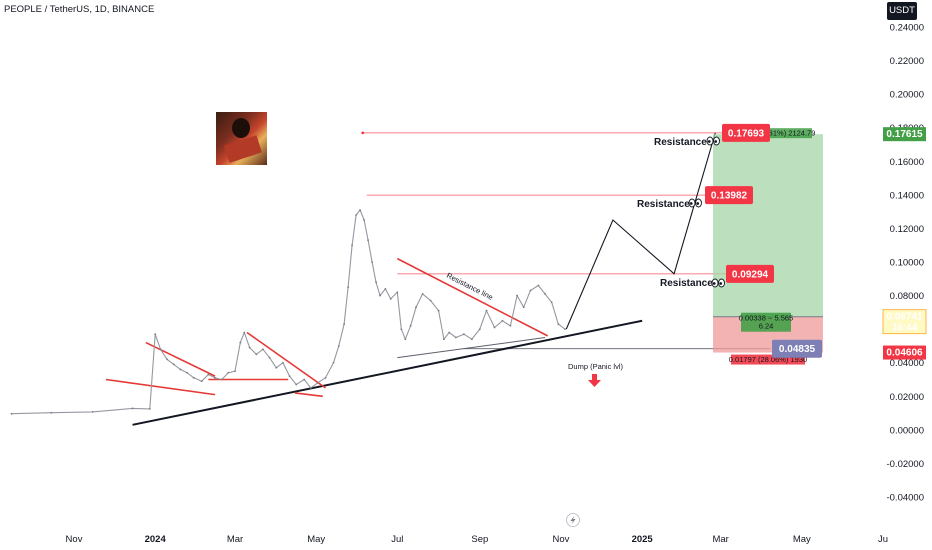 The height and width of the screenshot is (550, 932). I want to click on currency-button: USDT, so click(902, 11).